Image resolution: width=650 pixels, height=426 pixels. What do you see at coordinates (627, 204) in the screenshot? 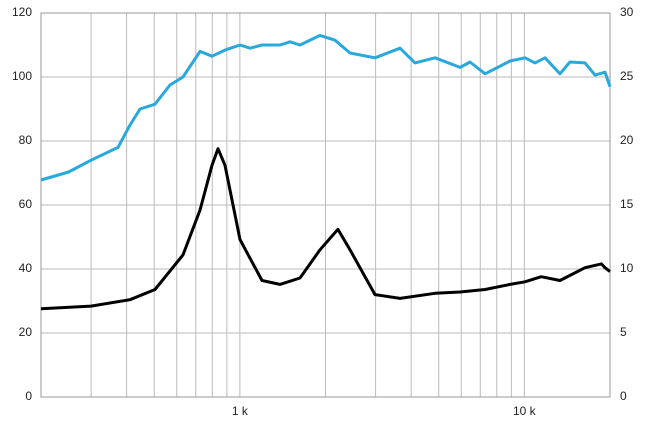
I see `y2-tick-label: 15` at bounding box center [627, 204].